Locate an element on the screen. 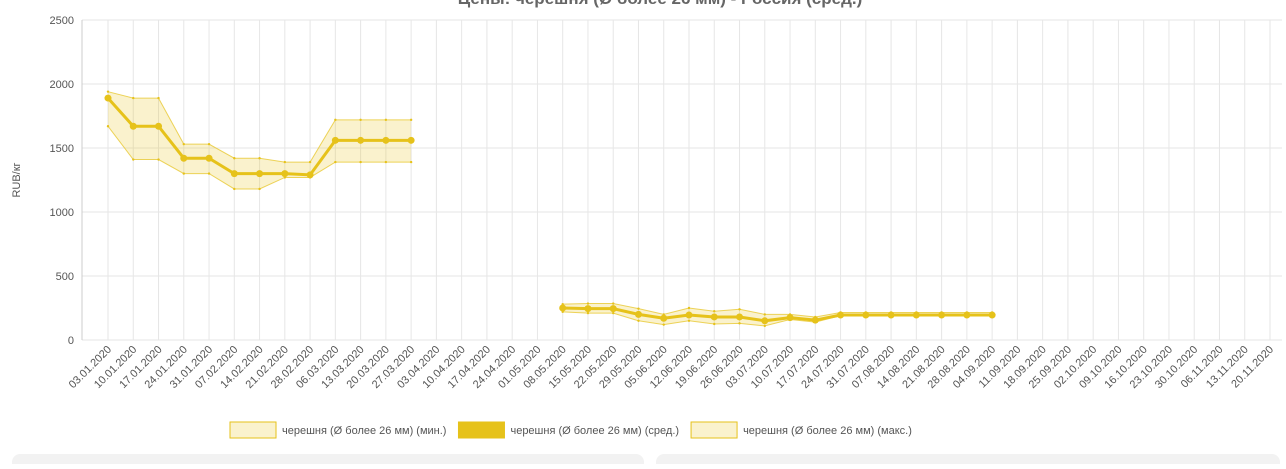  y-tick-label: 0 is located at coordinates (71, 341).